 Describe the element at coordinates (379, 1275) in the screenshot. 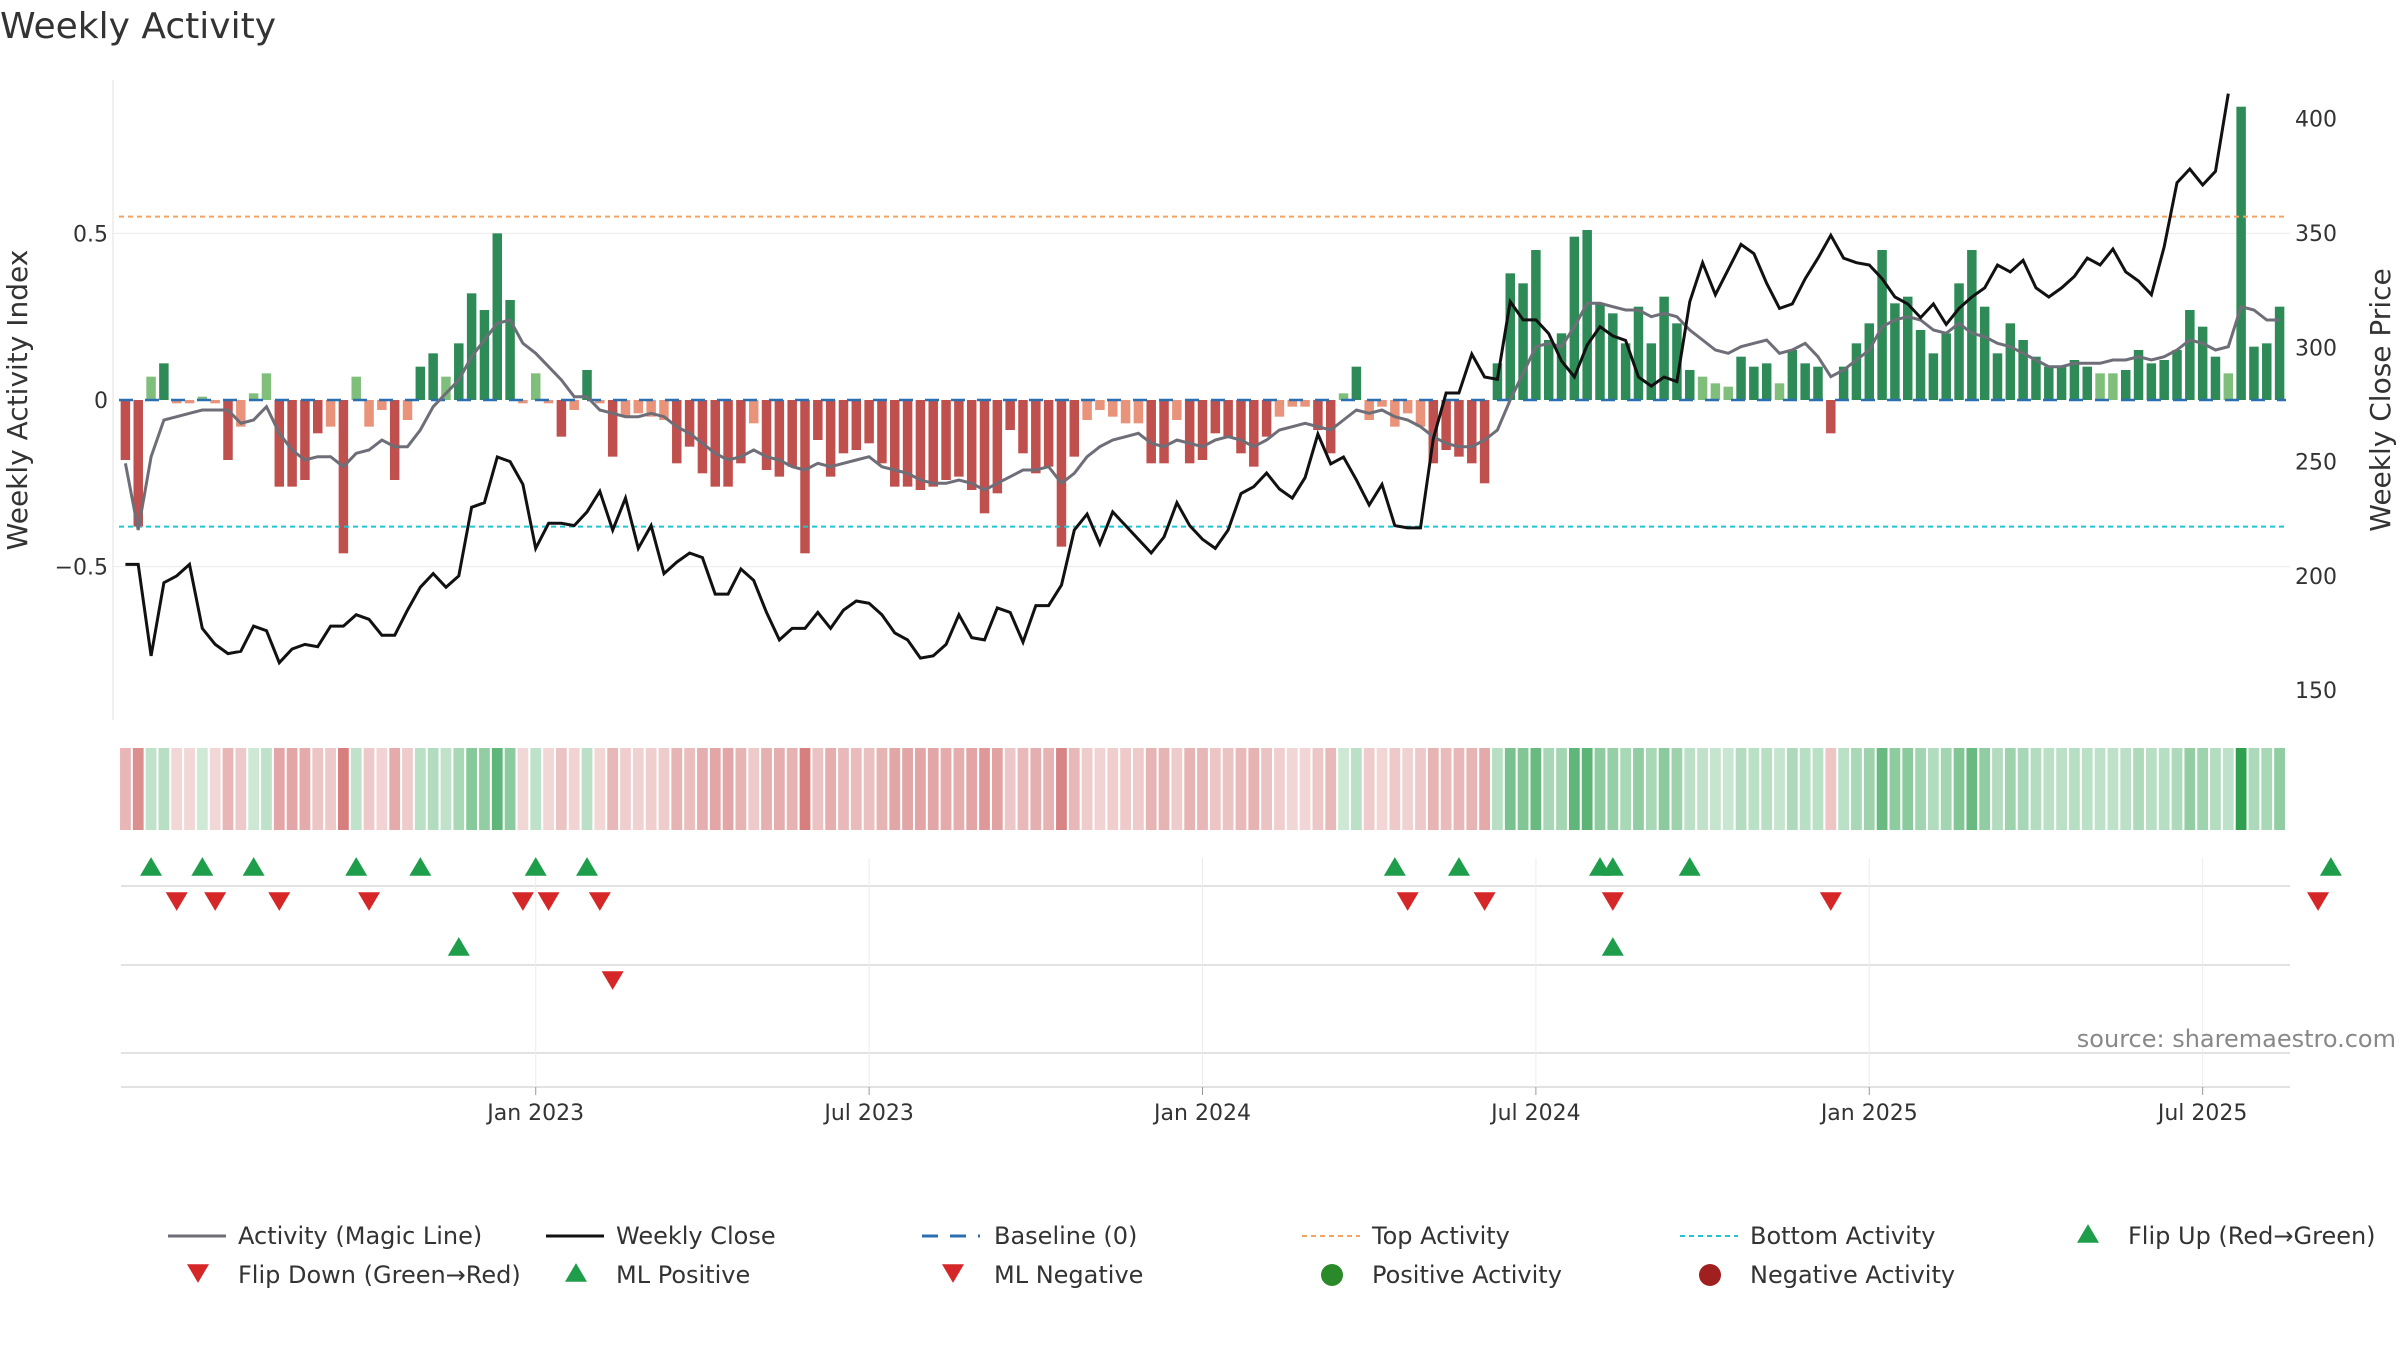

I see `legend-label: Flip Down (Green→Red)` at that location.